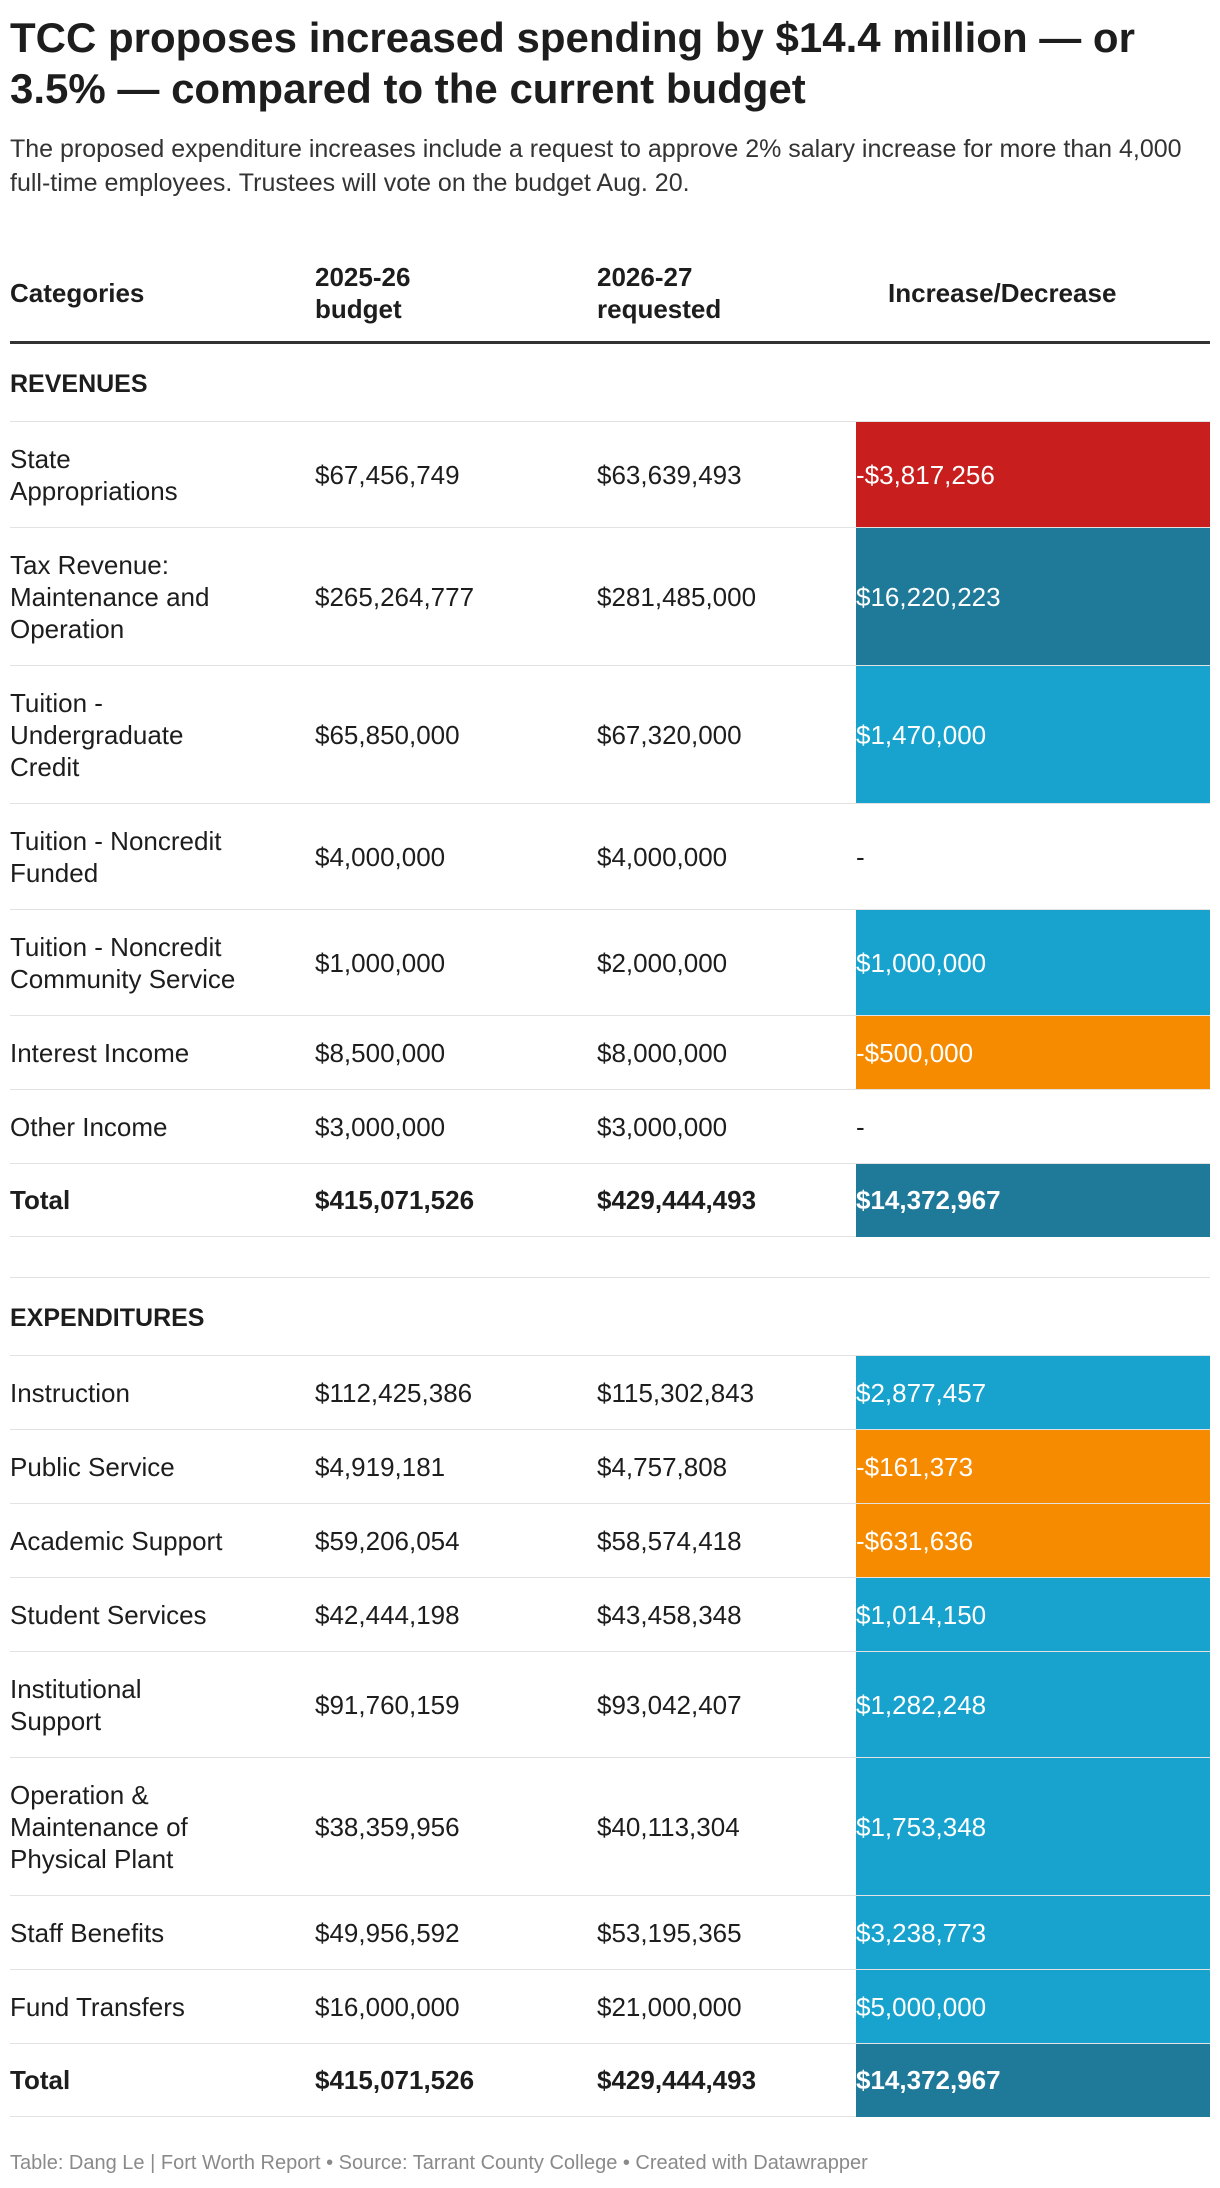  Describe the element at coordinates (162, 1466) in the screenshot. I see `category-cell: Public Service` at that location.